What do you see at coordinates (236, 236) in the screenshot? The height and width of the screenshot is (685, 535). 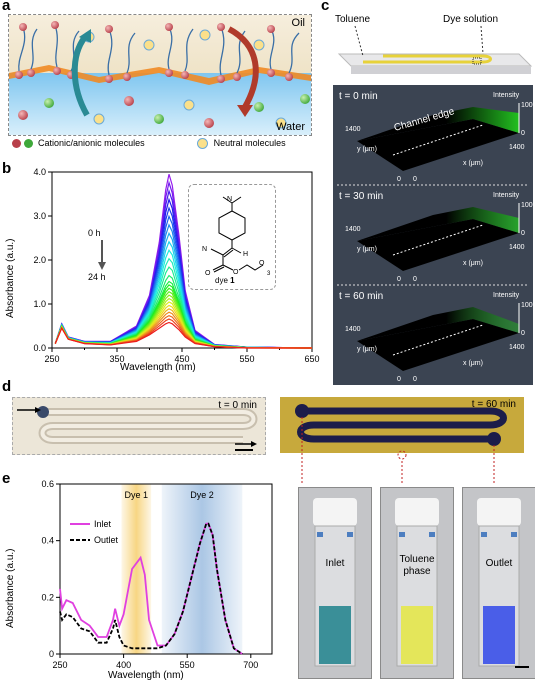 I see `dye1-structure-art: N H N O O O 3` at bounding box center [236, 236].